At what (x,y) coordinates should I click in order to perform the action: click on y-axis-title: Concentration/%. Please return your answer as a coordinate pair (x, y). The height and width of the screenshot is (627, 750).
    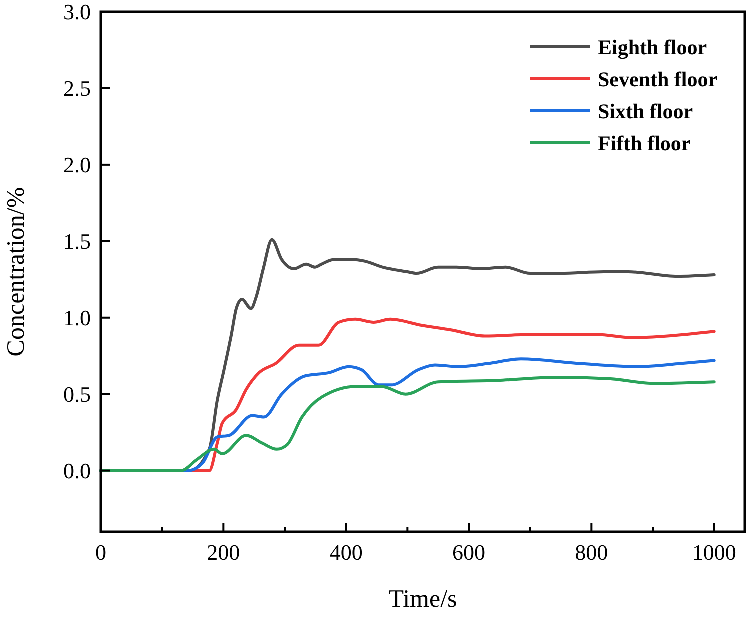
    Looking at the image, I should click on (16, 272).